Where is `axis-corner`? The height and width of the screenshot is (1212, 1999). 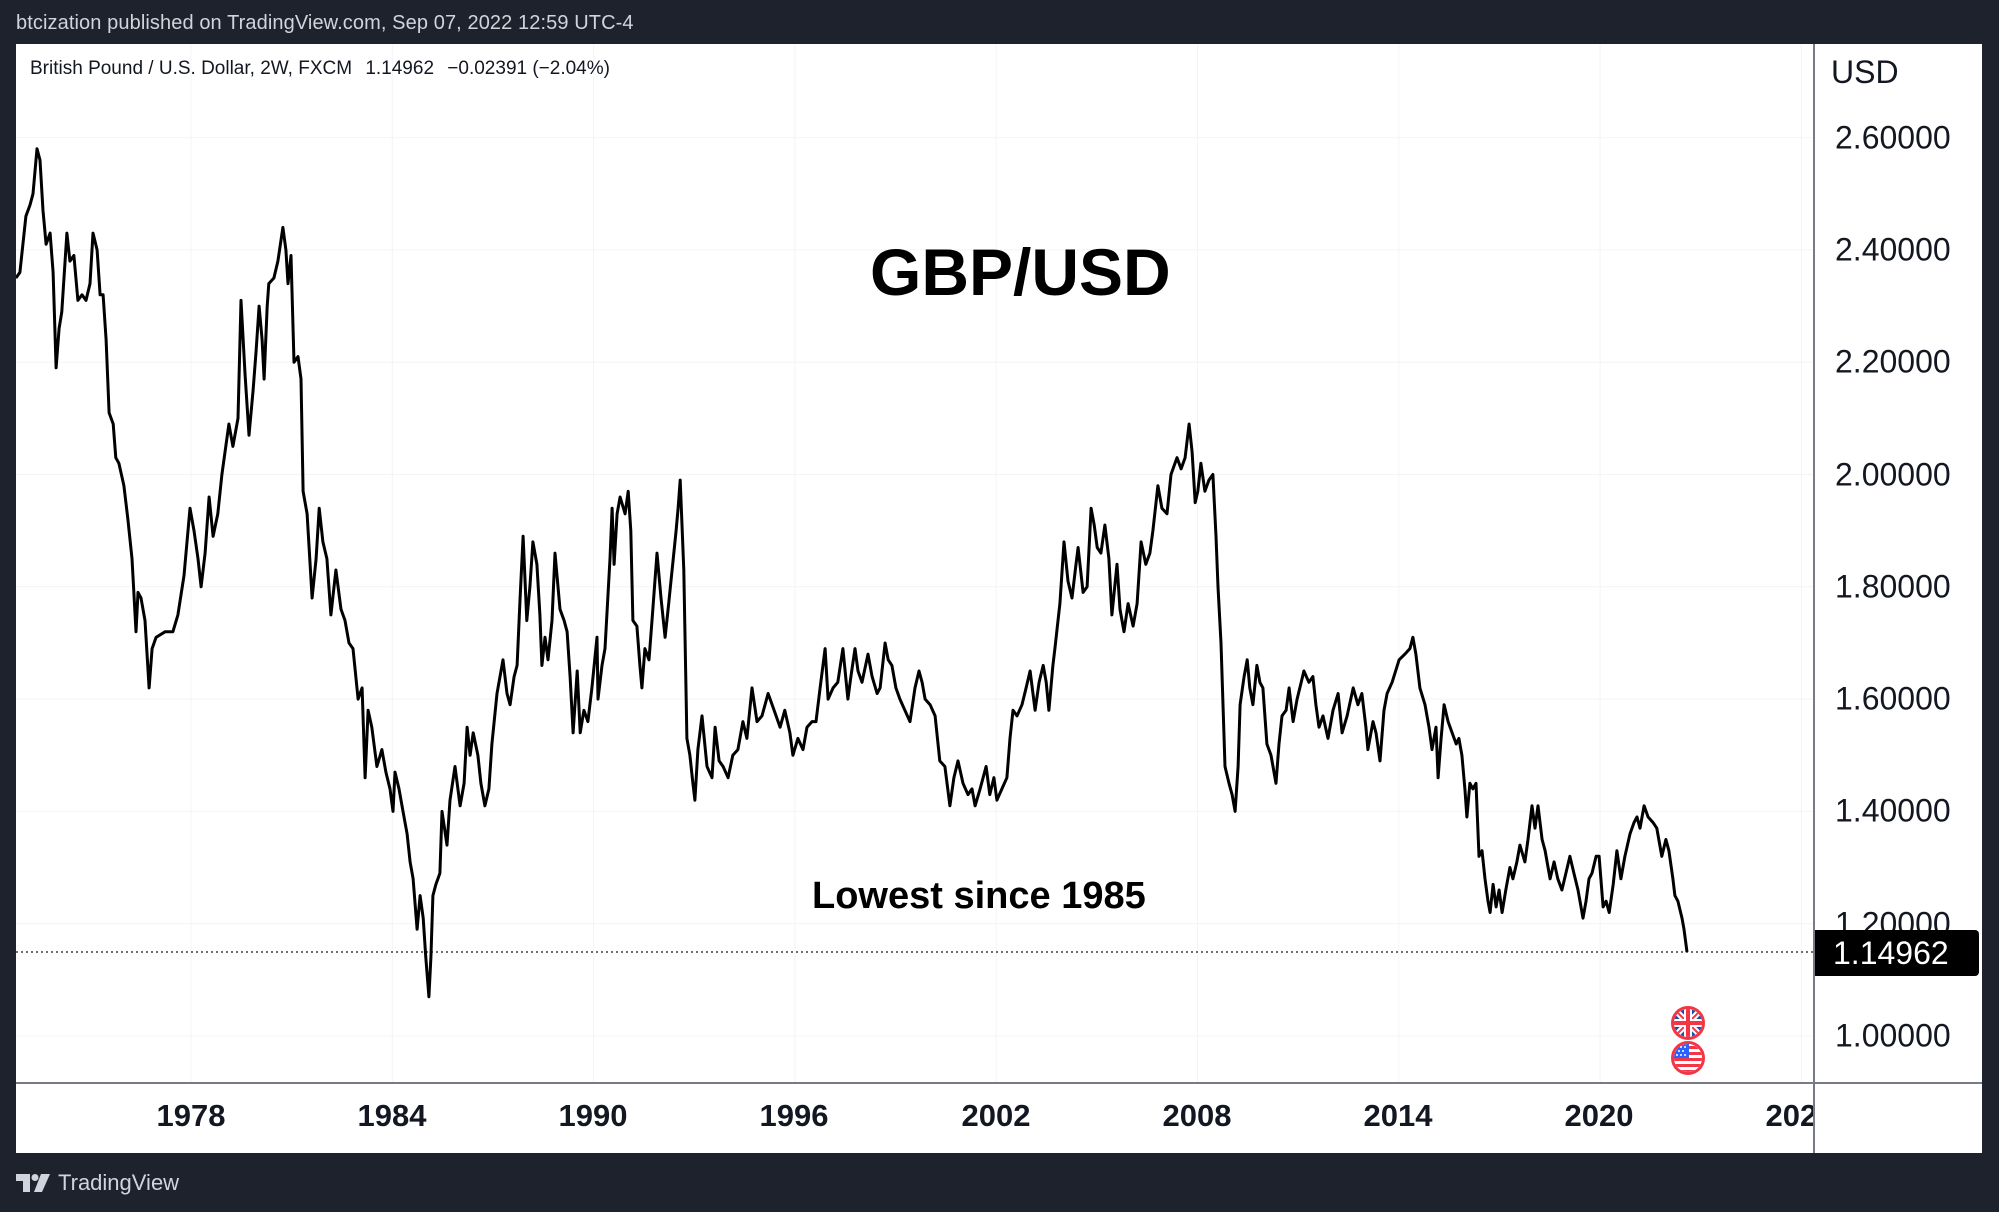
axis-corner is located at coordinates (1897, 1117).